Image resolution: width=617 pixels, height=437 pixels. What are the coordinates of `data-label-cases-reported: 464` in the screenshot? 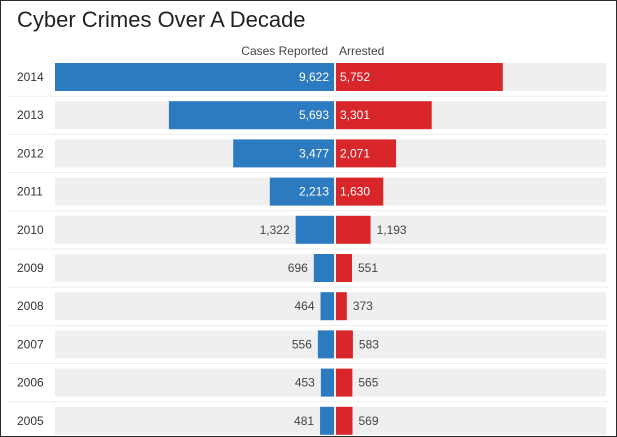 It's located at (305, 306).